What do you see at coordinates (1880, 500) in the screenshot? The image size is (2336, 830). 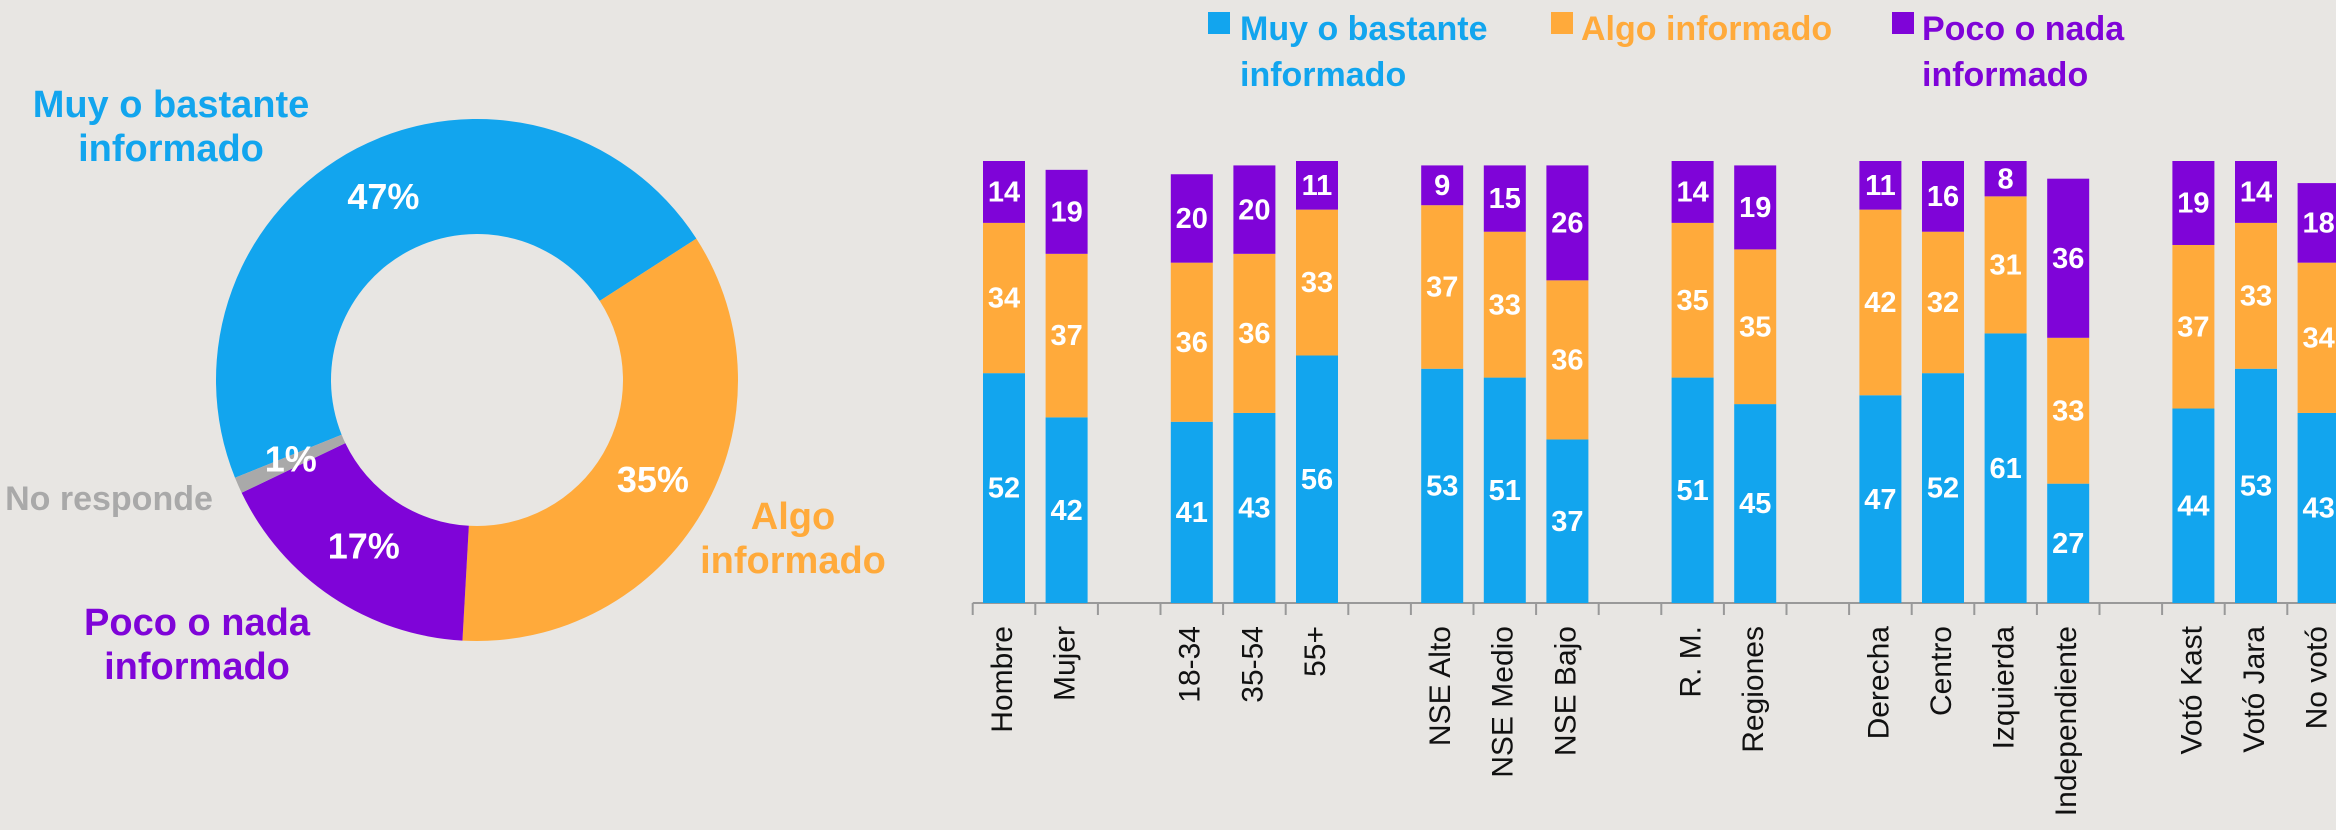 I see `data-label: 47` at bounding box center [1880, 500].